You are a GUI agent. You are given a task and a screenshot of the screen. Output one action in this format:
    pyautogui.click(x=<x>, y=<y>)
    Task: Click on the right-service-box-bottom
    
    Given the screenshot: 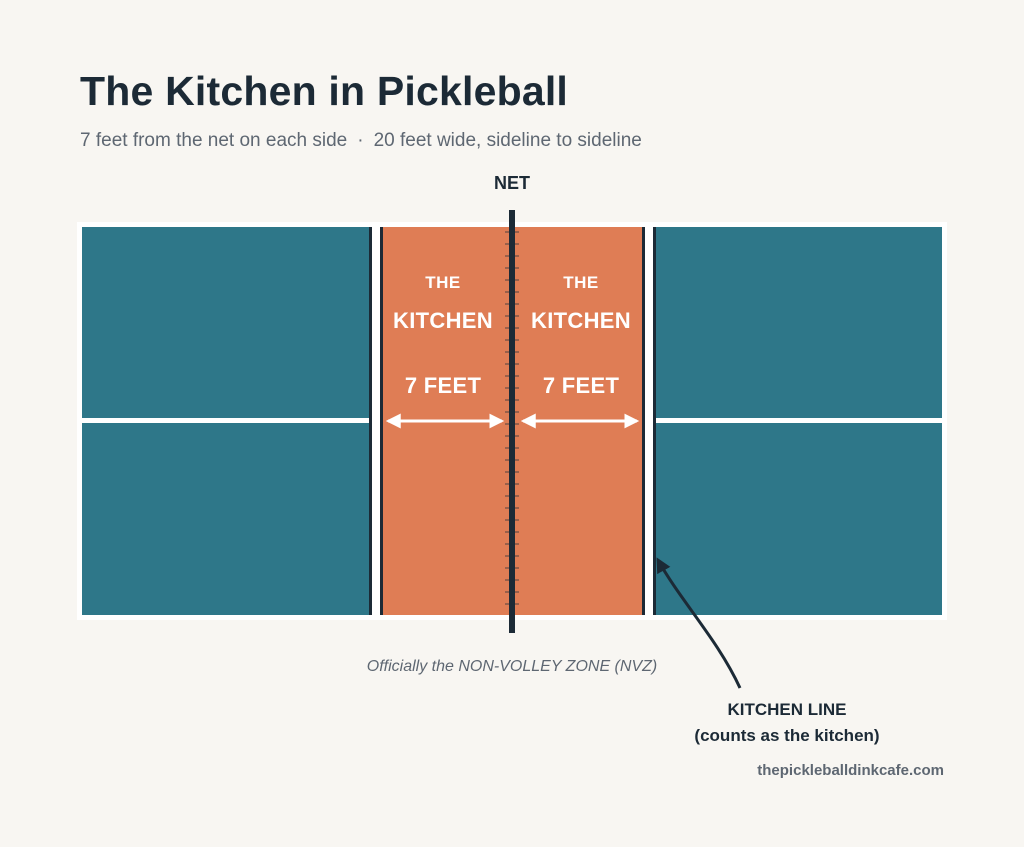 What is the action you would take?
    pyautogui.click(x=799, y=519)
    